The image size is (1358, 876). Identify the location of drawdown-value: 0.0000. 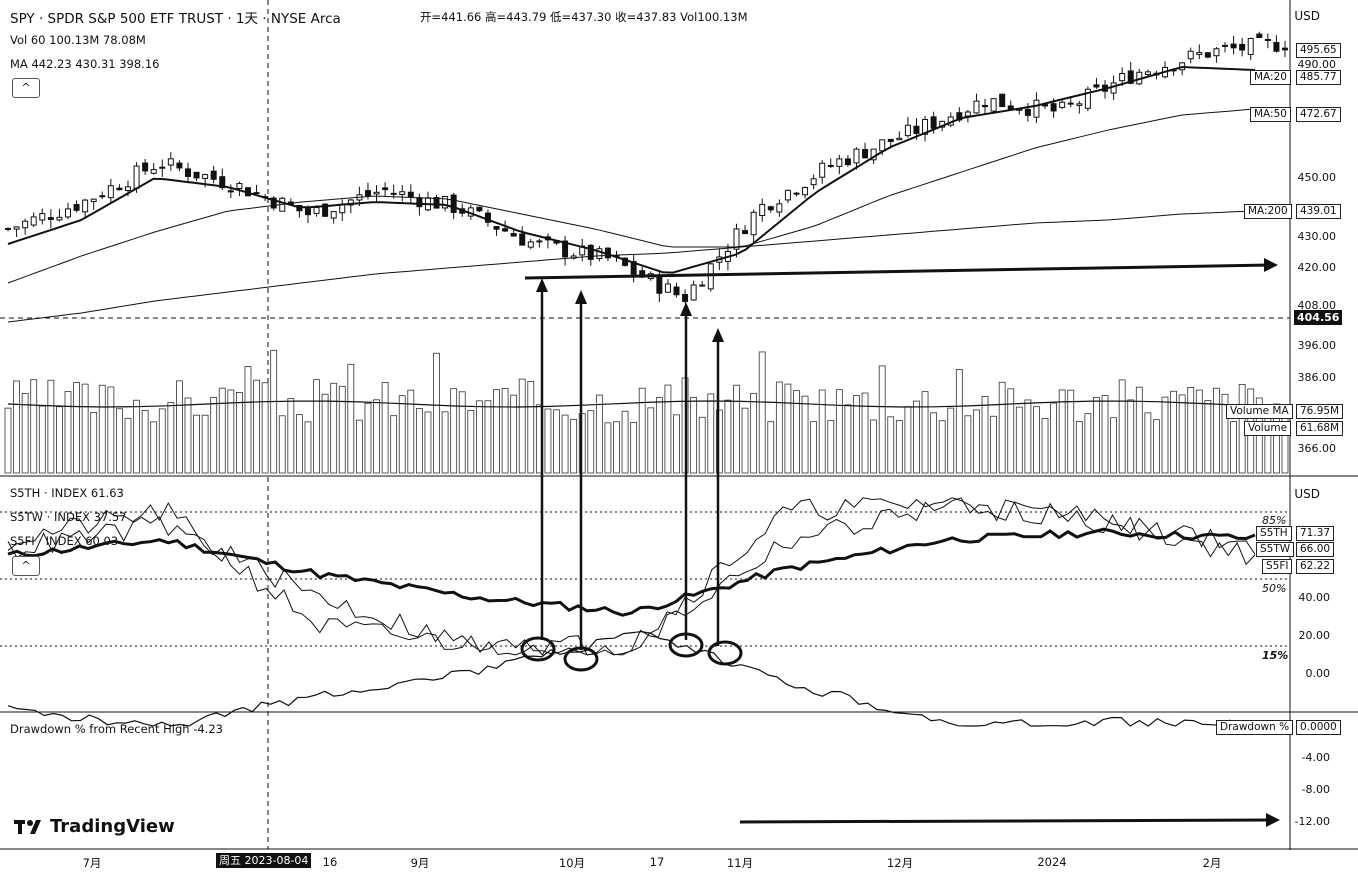
(1318, 727).